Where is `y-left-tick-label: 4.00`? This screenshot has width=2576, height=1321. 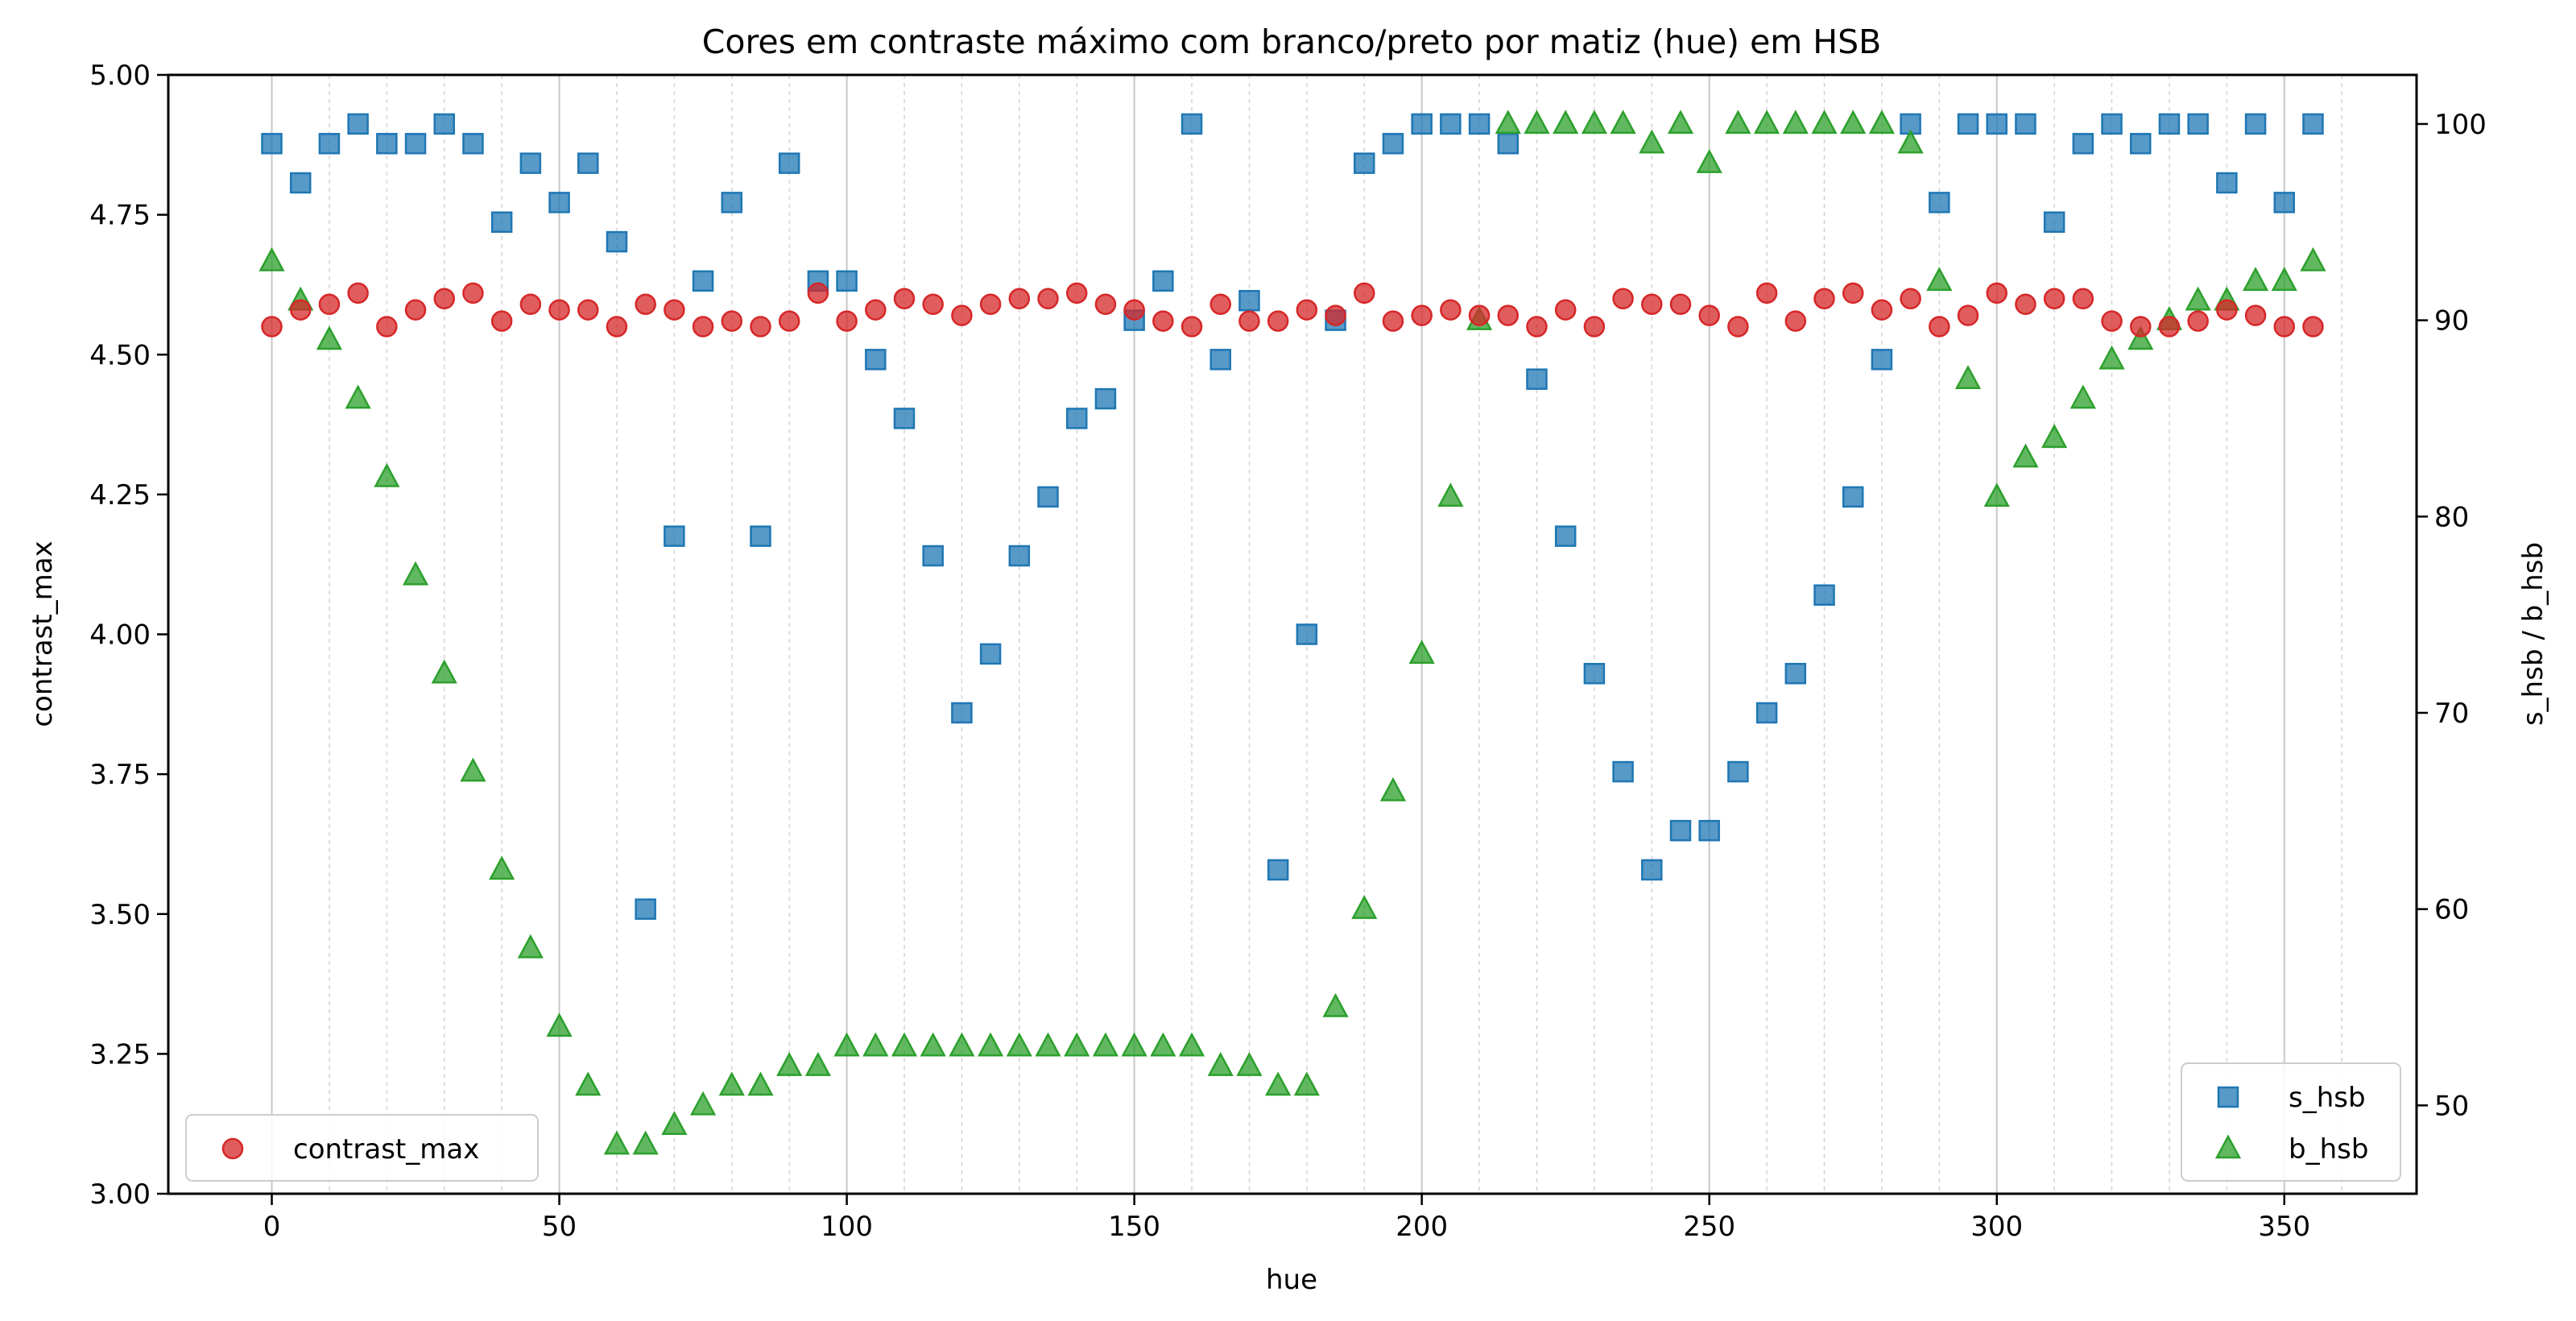 y-left-tick-label: 4.00 is located at coordinates (120, 635).